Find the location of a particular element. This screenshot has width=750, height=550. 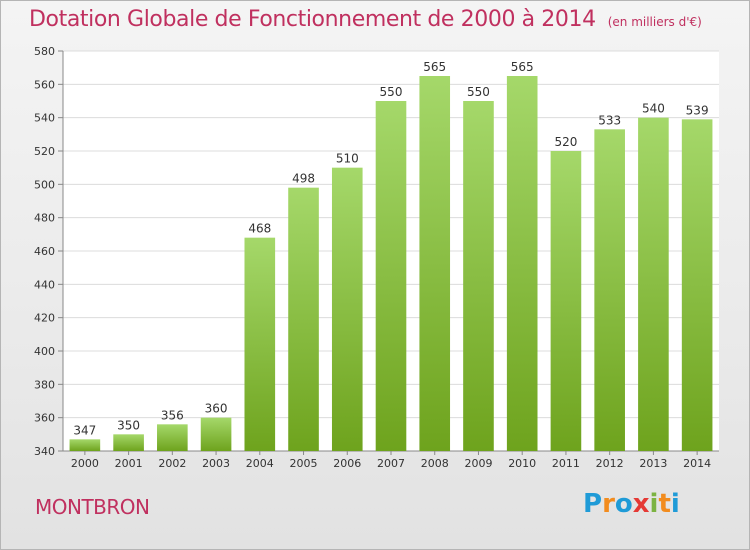

x-tick-label: 2001 is located at coordinates (129, 463).